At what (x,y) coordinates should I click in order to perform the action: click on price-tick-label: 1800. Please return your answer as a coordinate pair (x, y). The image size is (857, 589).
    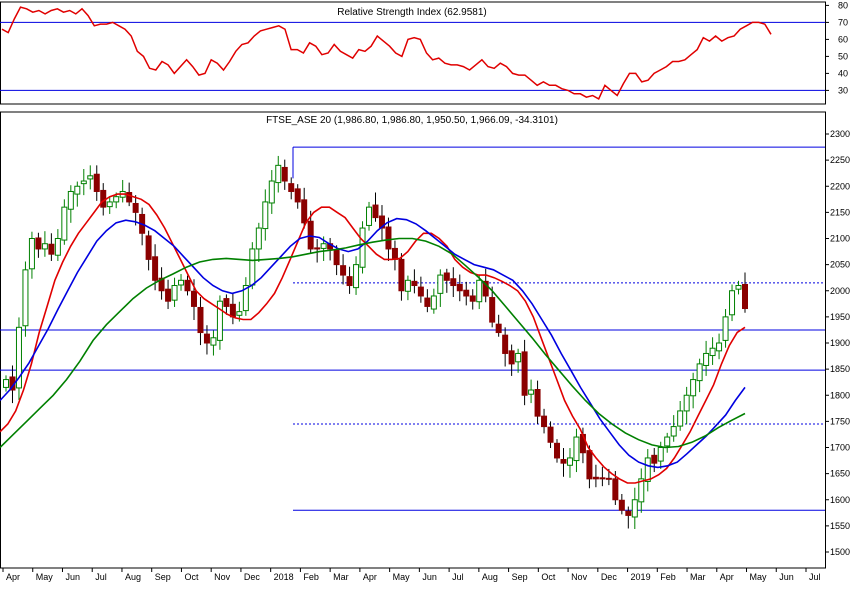
    Looking at the image, I should click on (840, 395).